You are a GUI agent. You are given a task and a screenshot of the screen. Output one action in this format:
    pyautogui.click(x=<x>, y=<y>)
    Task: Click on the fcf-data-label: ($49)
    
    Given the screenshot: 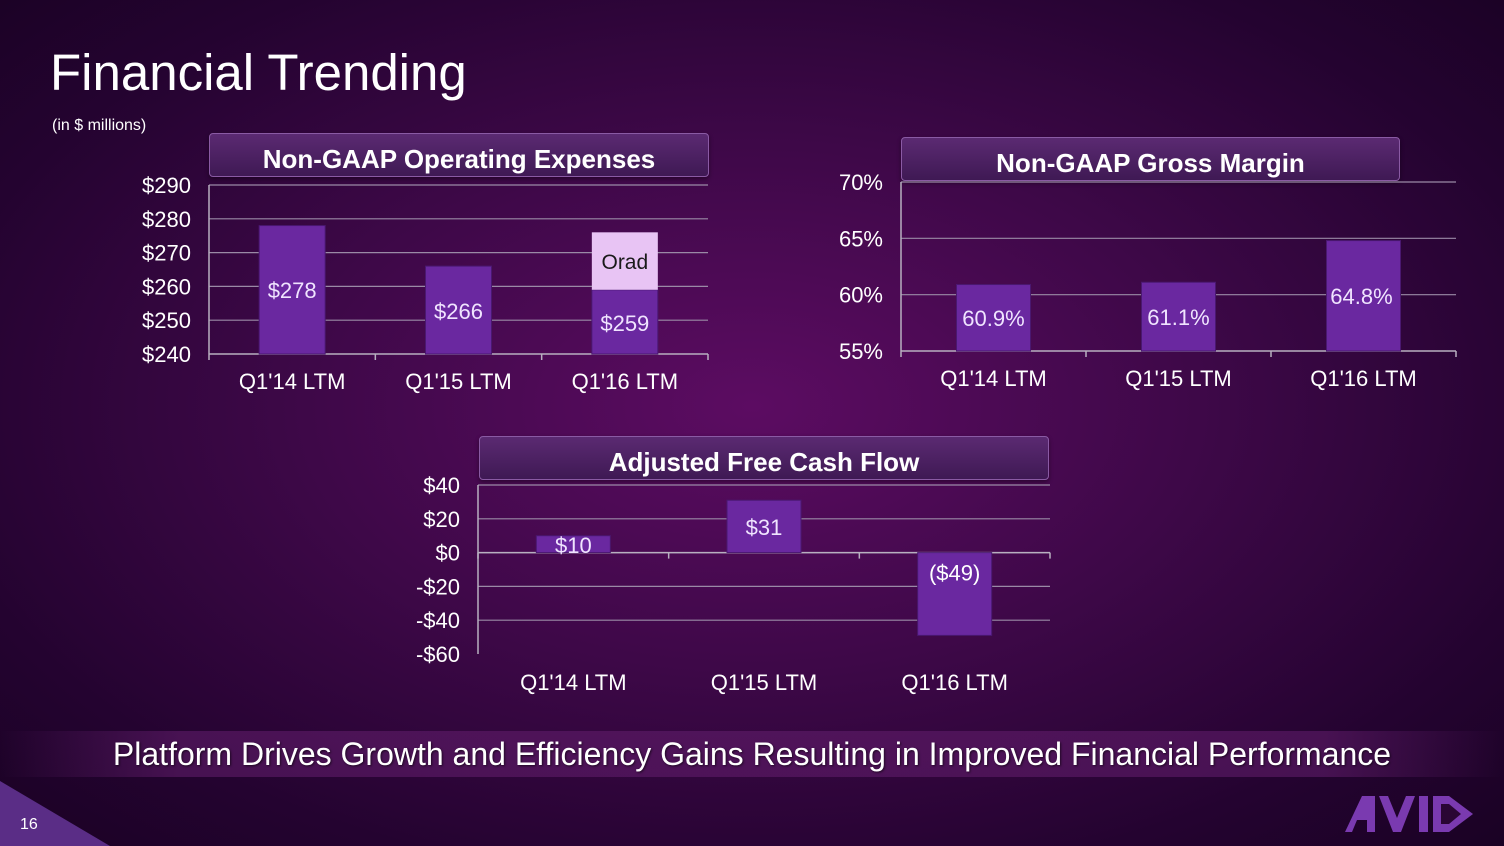 What is the action you would take?
    pyautogui.click(x=954, y=573)
    